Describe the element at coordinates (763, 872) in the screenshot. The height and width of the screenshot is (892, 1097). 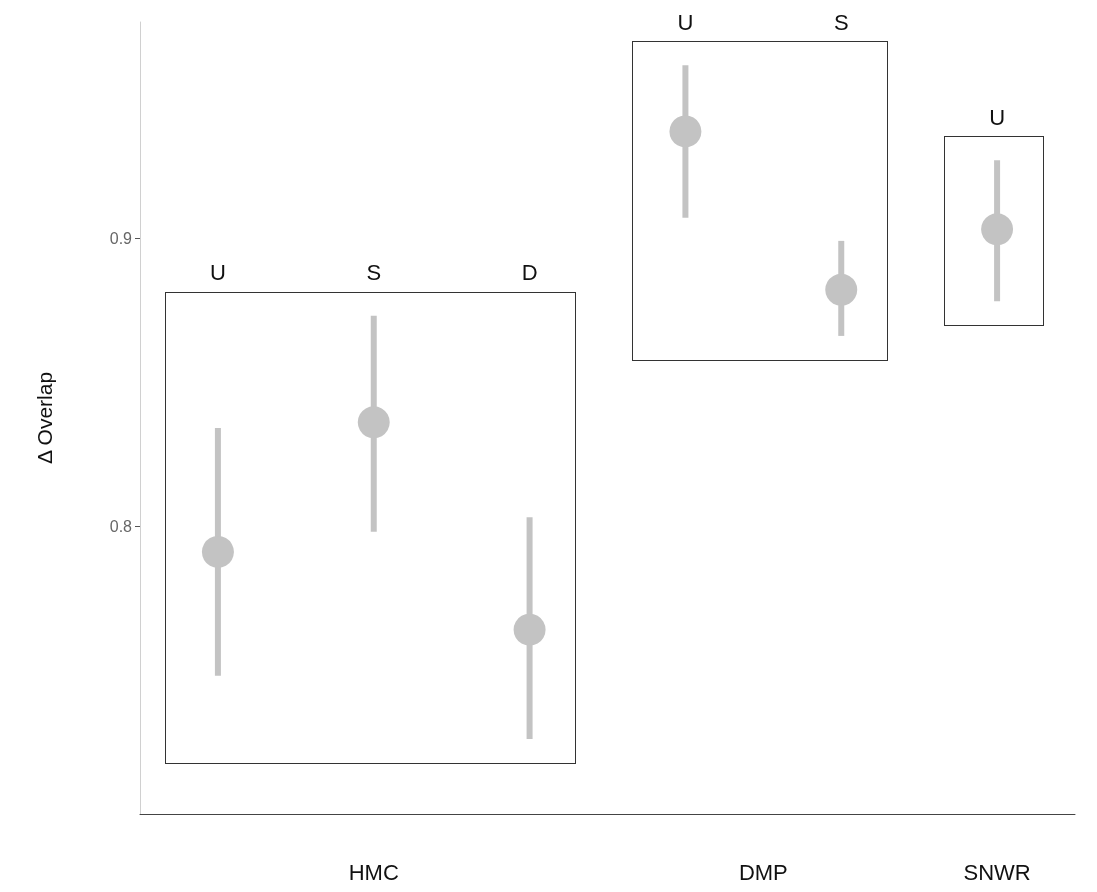
I see `text: DMP` at that location.